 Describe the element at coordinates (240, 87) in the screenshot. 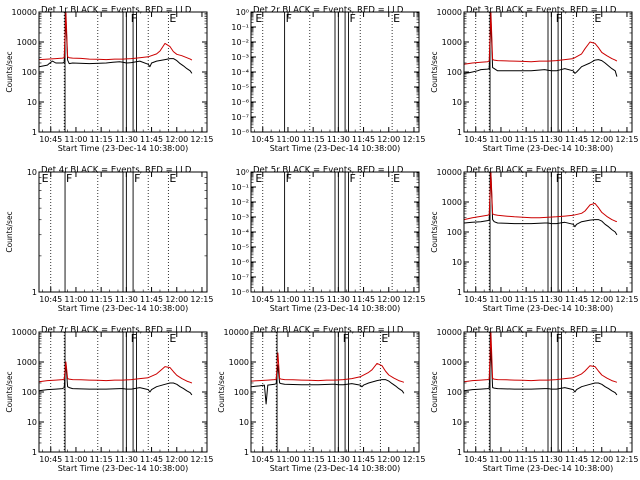

I see `y-tick-label: 10⁻⁵` at that location.